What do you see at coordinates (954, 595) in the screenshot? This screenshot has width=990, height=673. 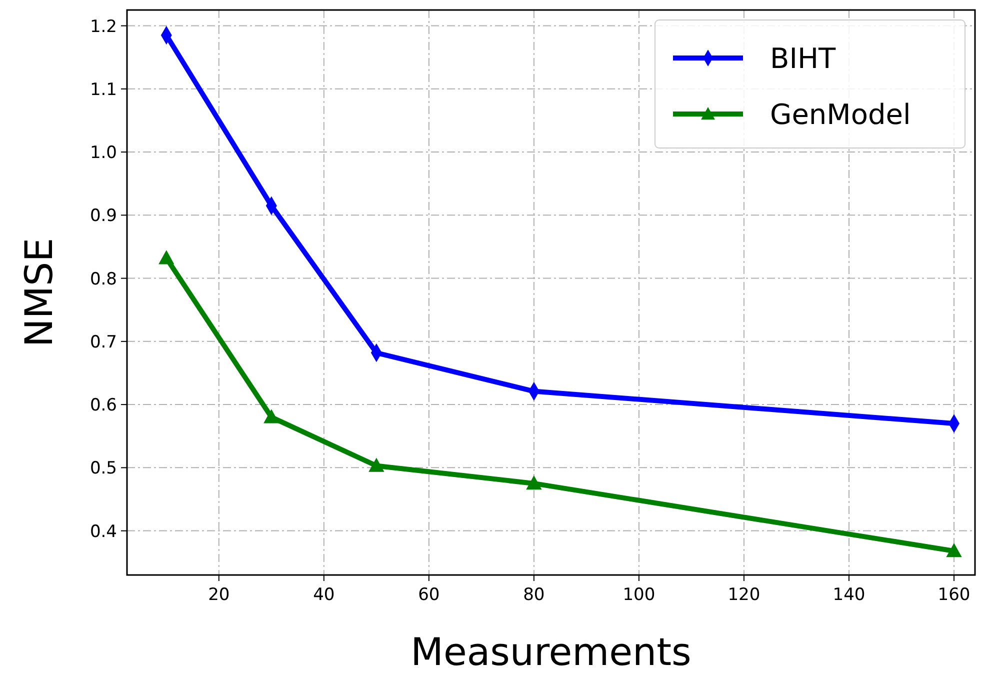 I see `x-tick-label: 160` at bounding box center [954, 595].